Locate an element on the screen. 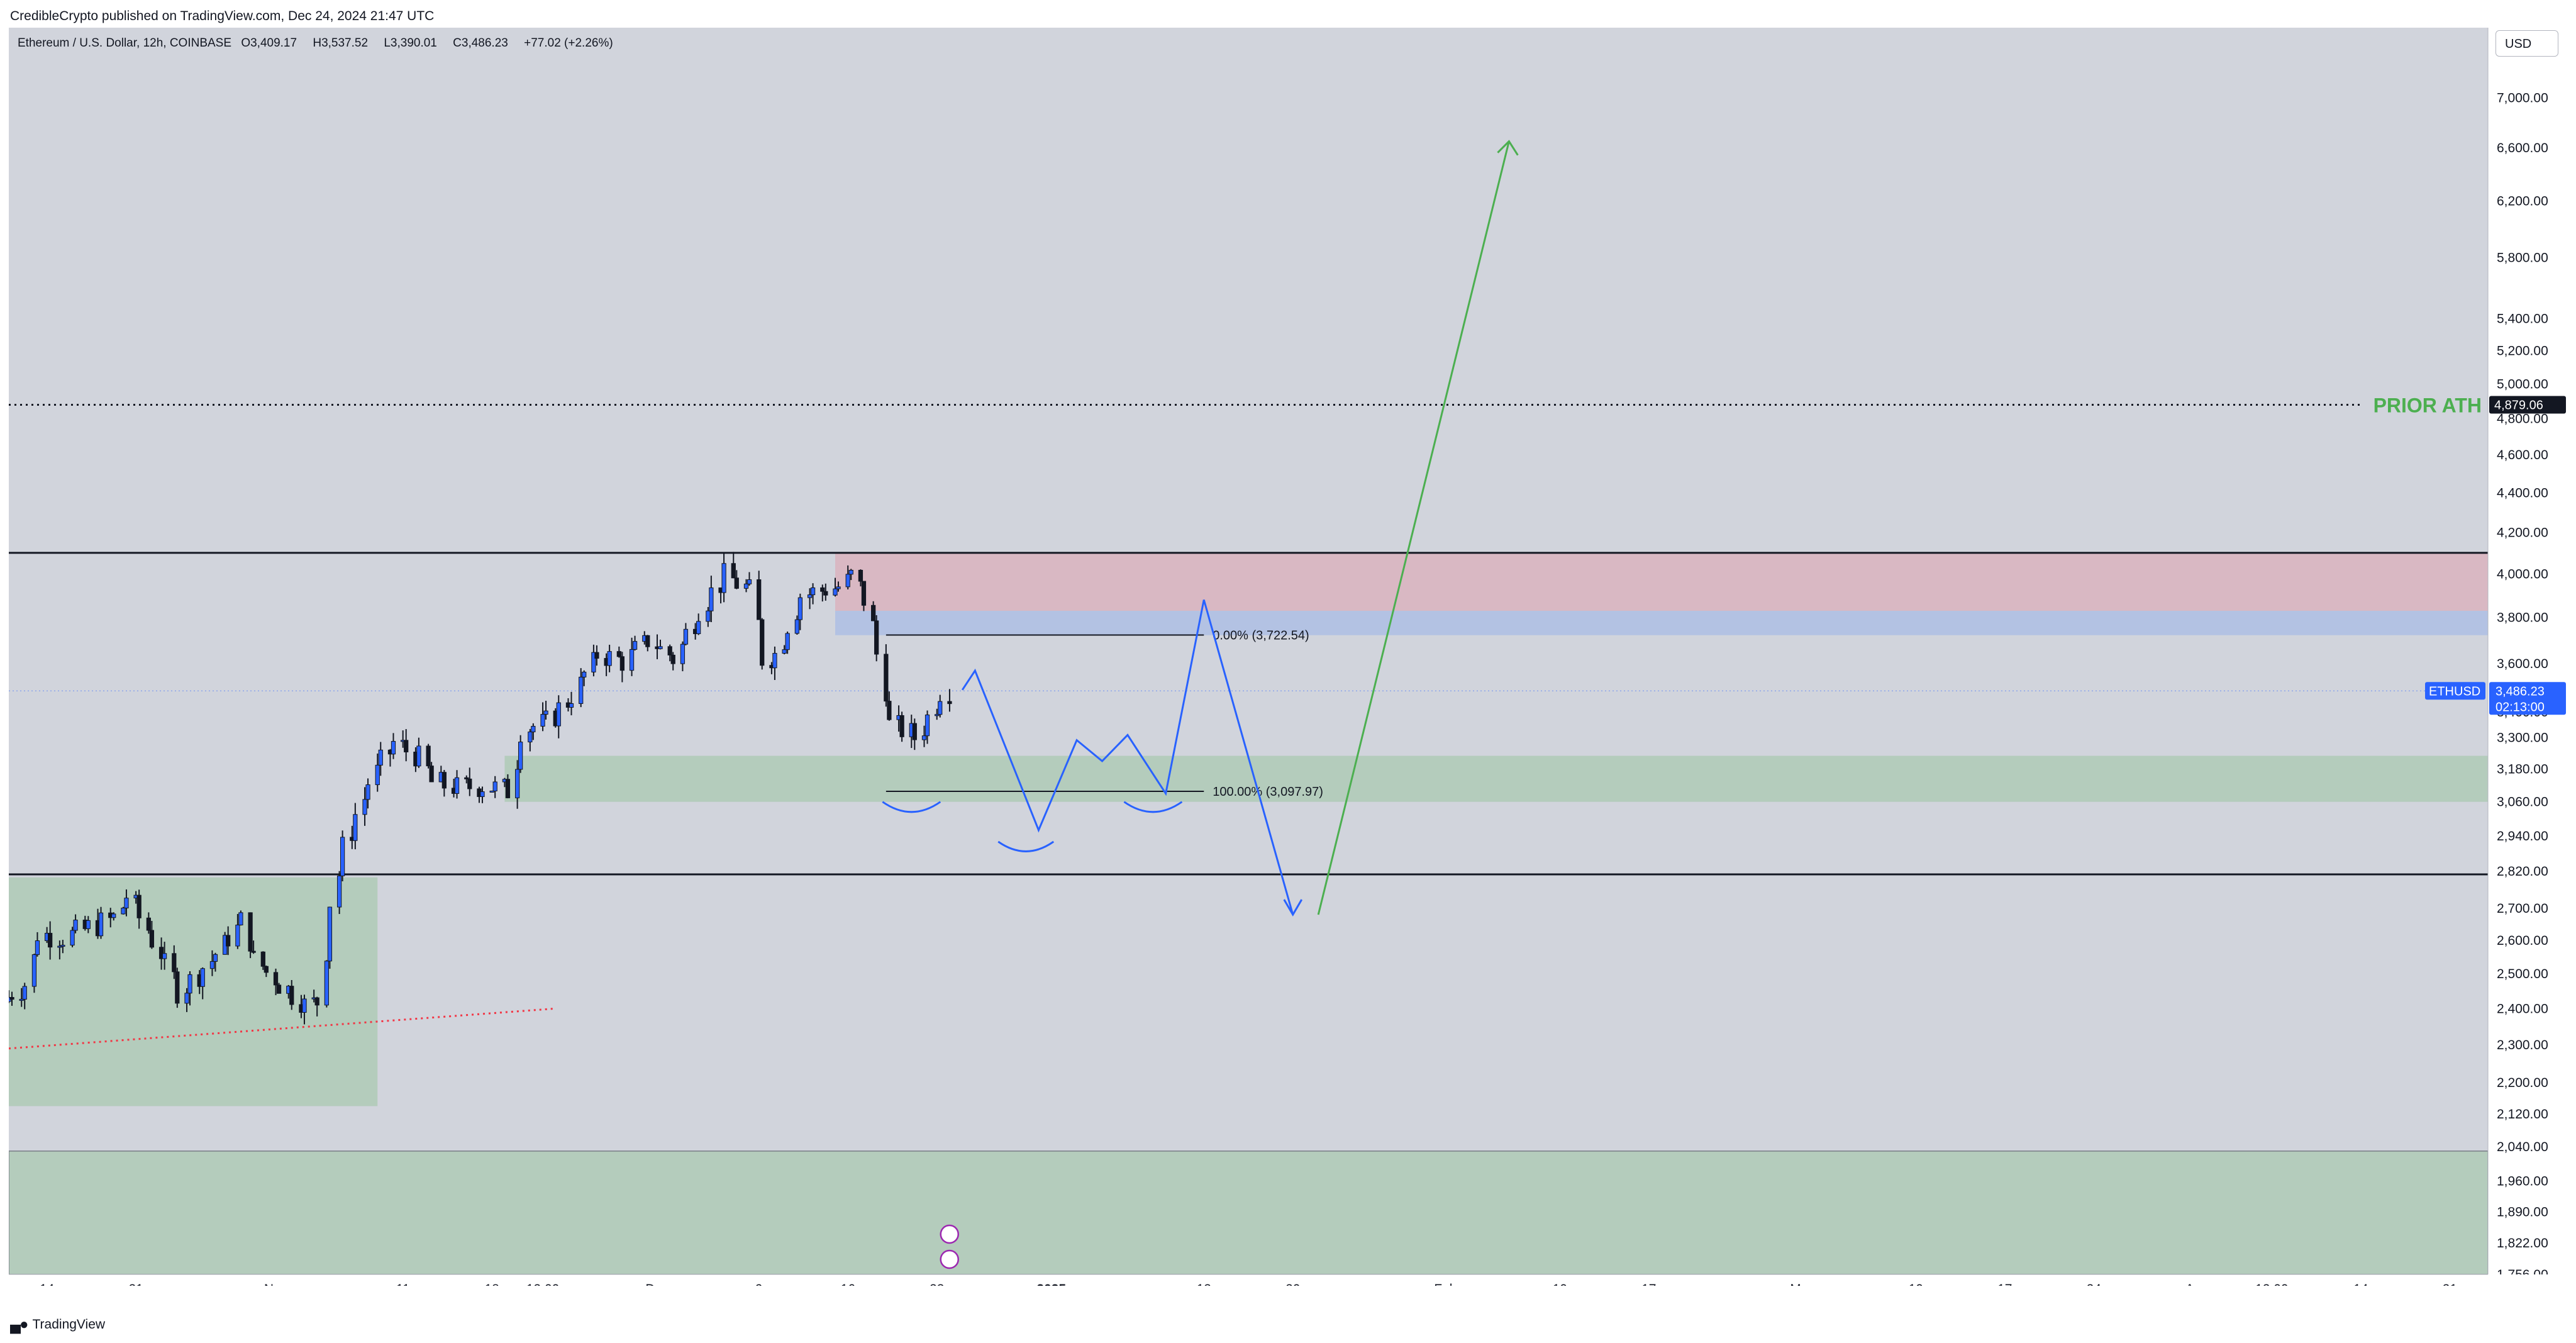  low-value: 3,390.01 is located at coordinates (413, 43).